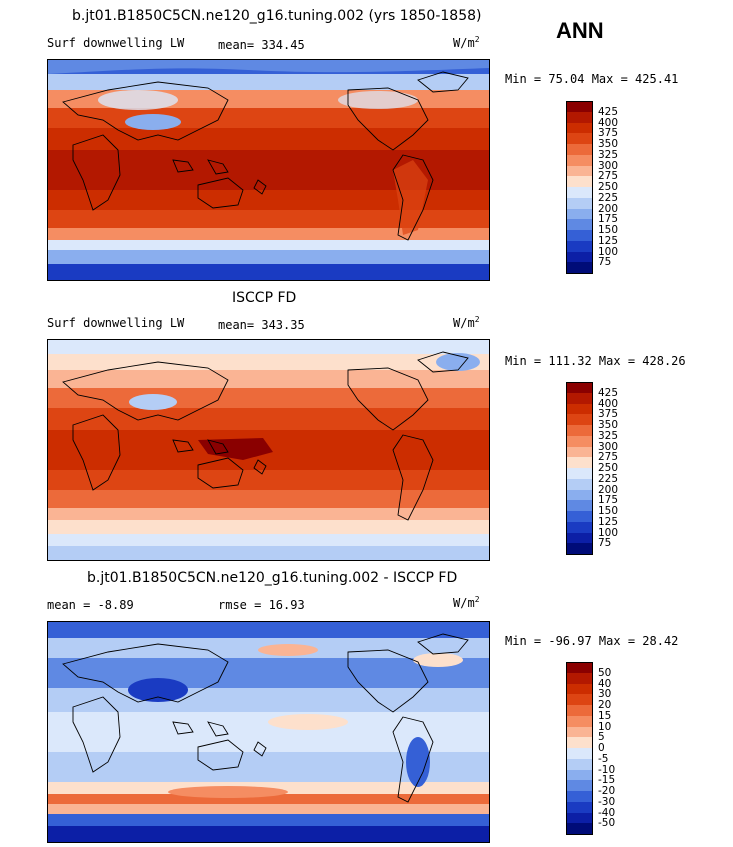  I want to click on colorbar-tick-label: 275, so click(608, 457).